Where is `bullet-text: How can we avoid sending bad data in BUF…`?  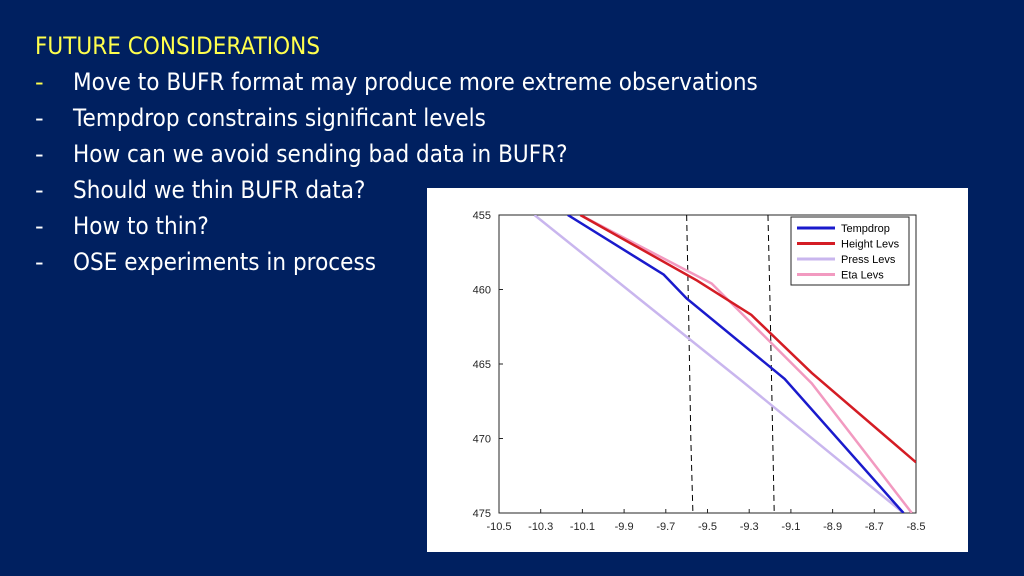 bullet-text: How can we avoid sending bad data in BUF… is located at coordinates (320, 154).